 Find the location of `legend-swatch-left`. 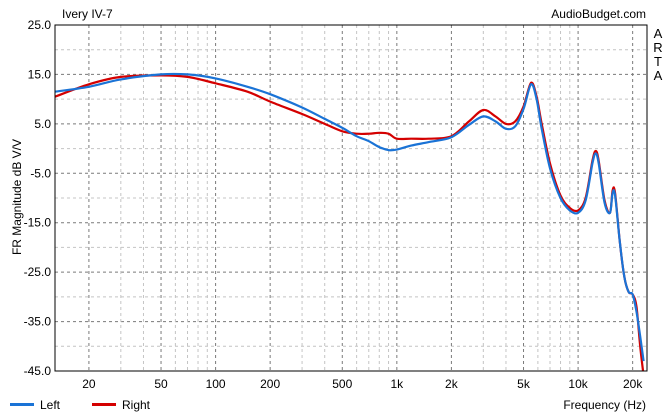

legend-swatch-left is located at coordinates (22, 405).